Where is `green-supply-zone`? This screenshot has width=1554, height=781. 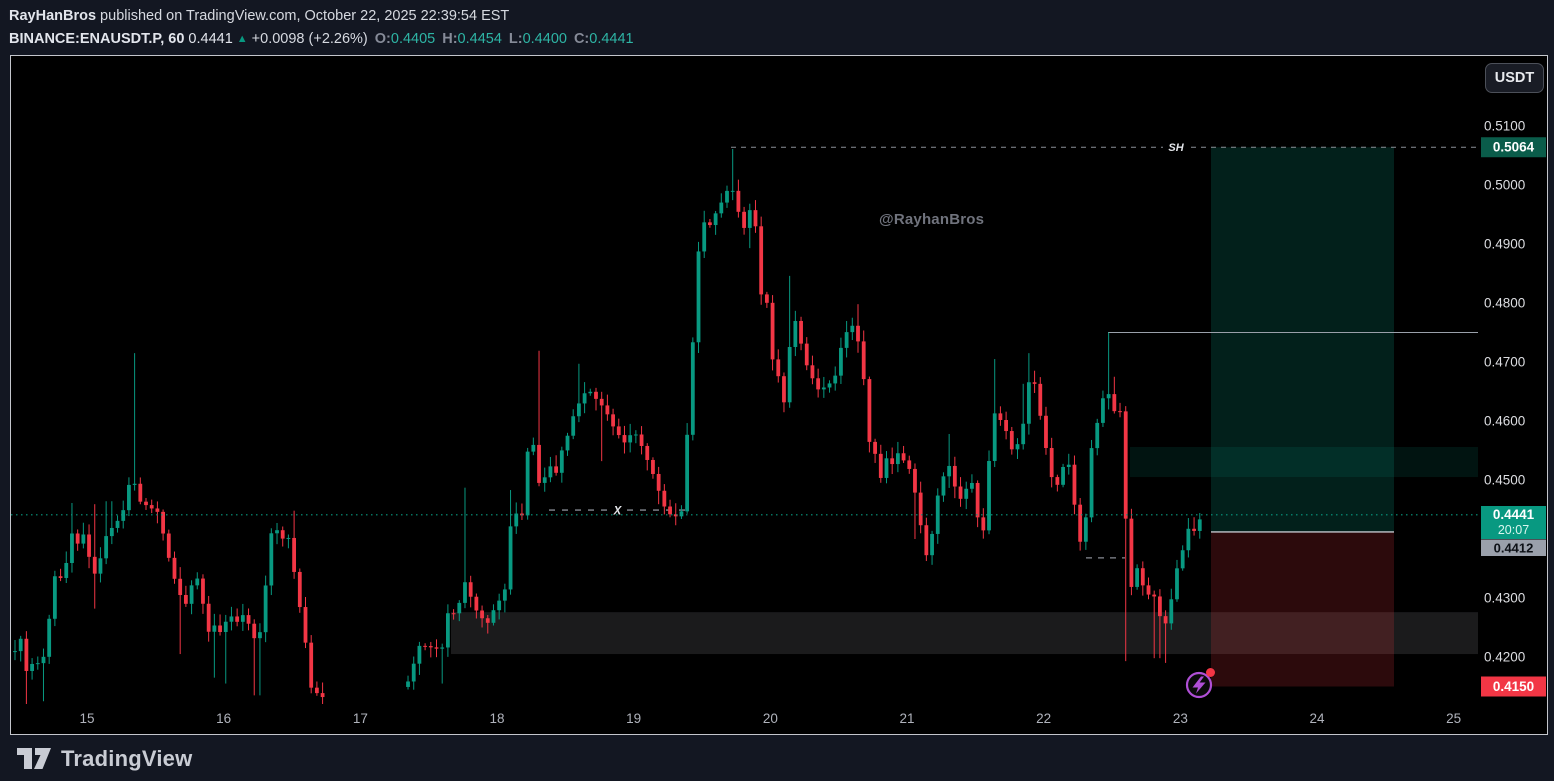
green-supply-zone is located at coordinates (1304, 462).